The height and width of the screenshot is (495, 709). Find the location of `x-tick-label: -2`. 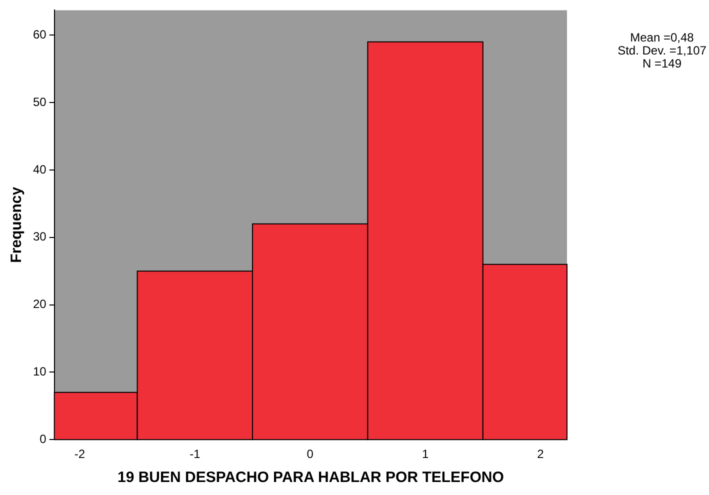

x-tick-label: -2 is located at coordinates (80, 454).